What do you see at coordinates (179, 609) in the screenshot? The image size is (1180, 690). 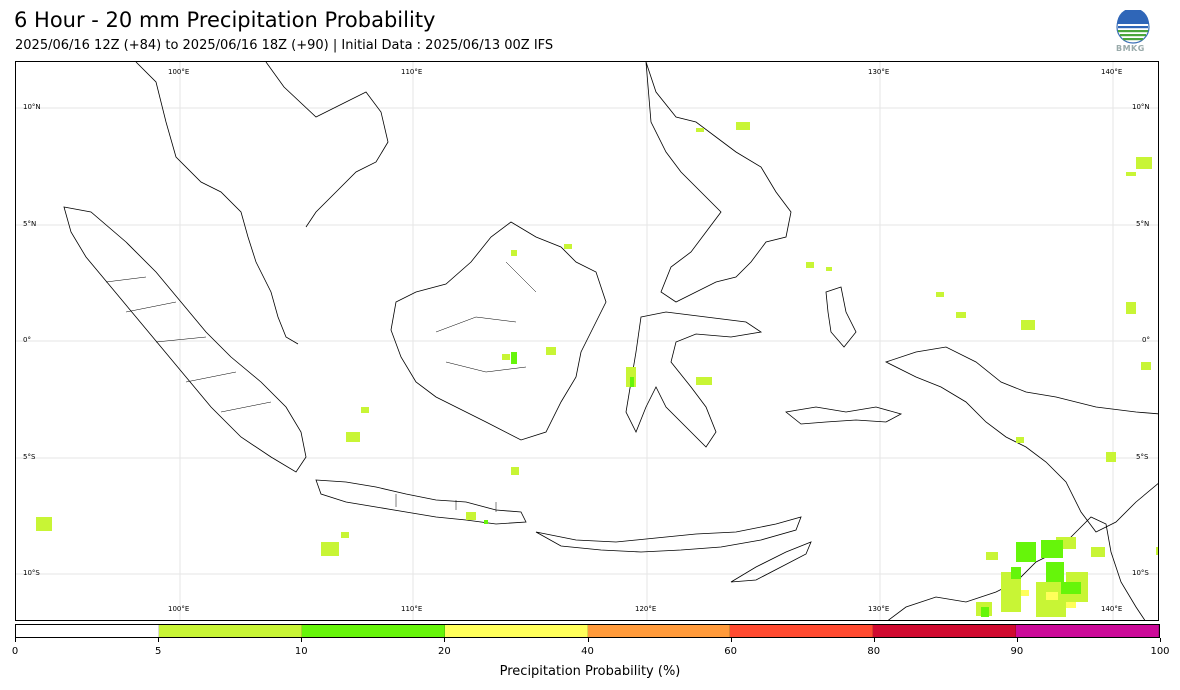 I see `lon-label-bottom-100: 100°E` at bounding box center [179, 609].